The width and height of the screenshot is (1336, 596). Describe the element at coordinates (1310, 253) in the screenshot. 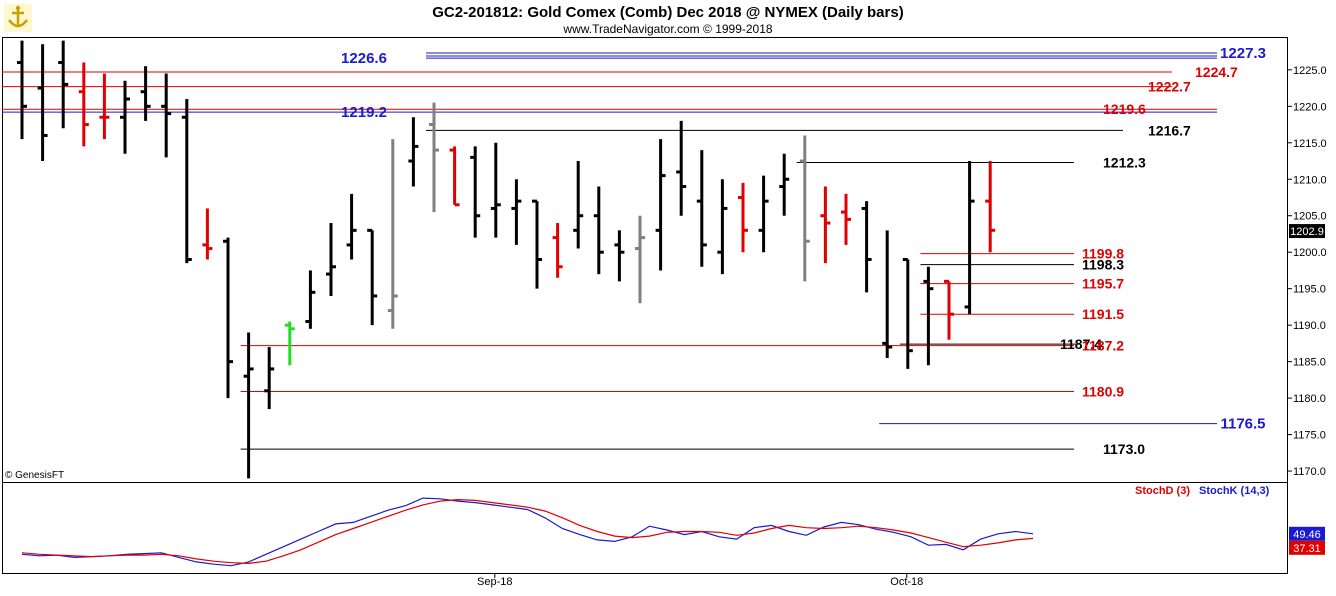

I see `y-tick-label: 1200.0` at that location.